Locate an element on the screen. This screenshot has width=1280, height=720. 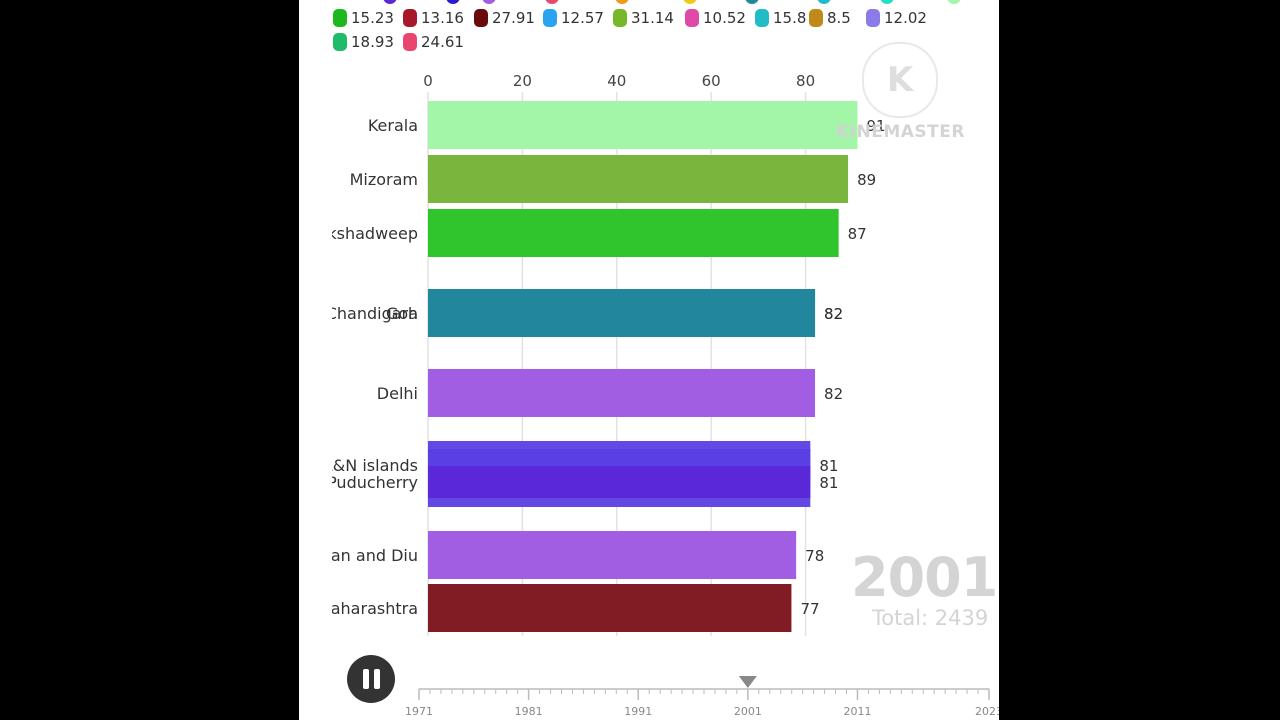
timeline-tick-label: 2011 is located at coordinates (857, 711).